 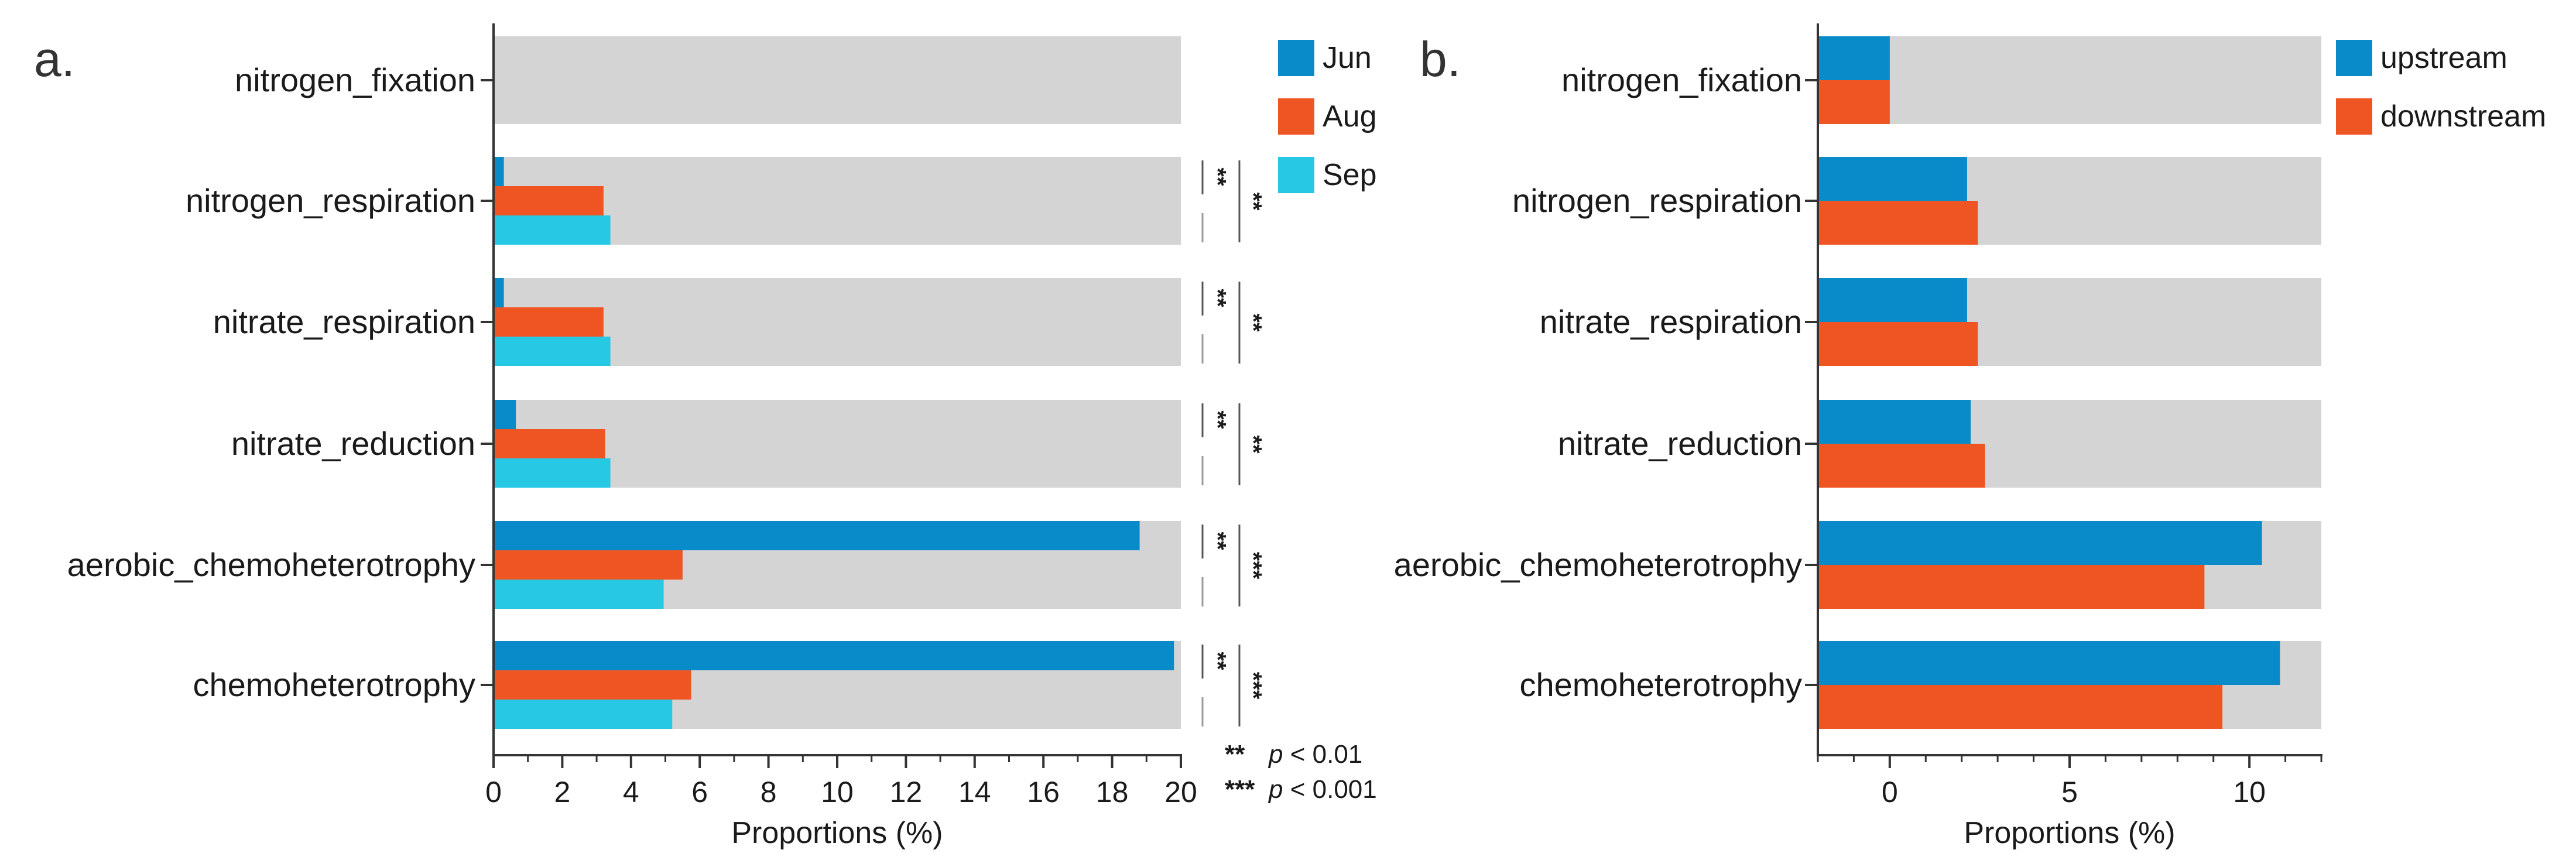 What do you see at coordinates (2011, 587) in the screenshot?
I see `bar-downstream-aerobic_chemoheterotrophy` at bounding box center [2011, 587].